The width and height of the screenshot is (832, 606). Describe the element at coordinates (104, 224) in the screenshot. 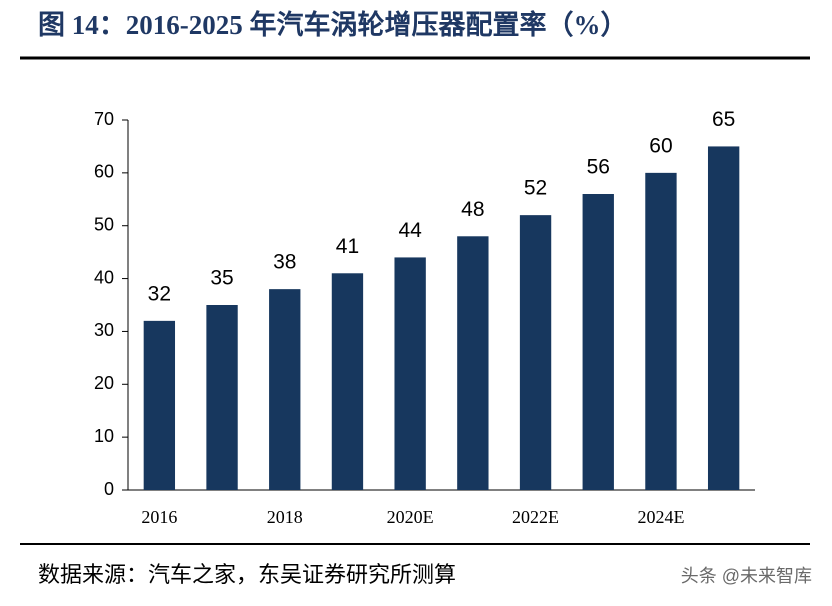

I see `y-tick-label: 50` at that location.